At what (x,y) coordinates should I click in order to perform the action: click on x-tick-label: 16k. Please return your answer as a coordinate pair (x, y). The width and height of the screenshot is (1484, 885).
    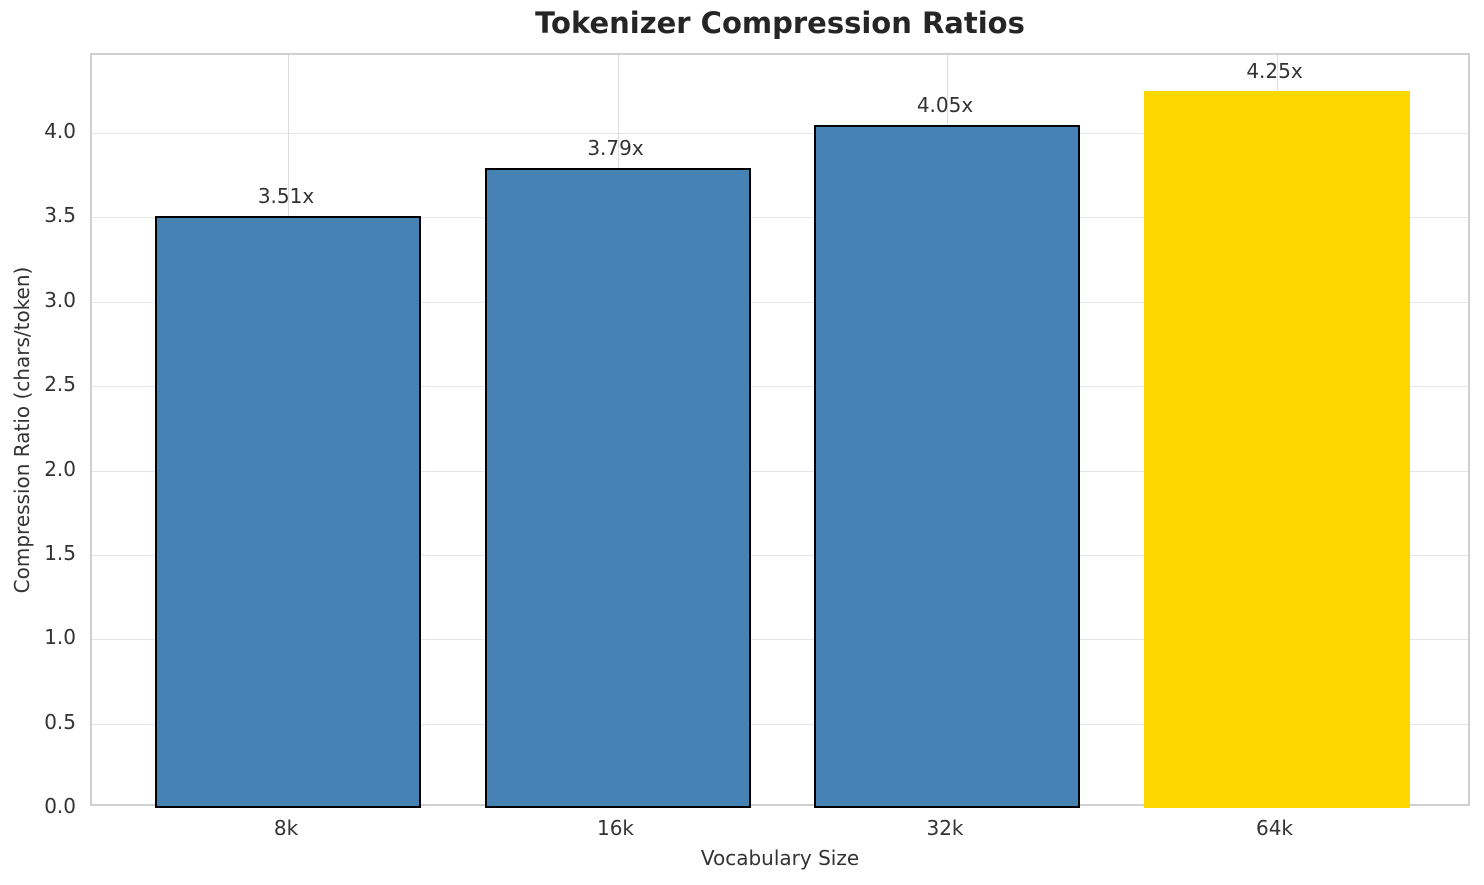
    Looking at the image, I should click on (615, 828).